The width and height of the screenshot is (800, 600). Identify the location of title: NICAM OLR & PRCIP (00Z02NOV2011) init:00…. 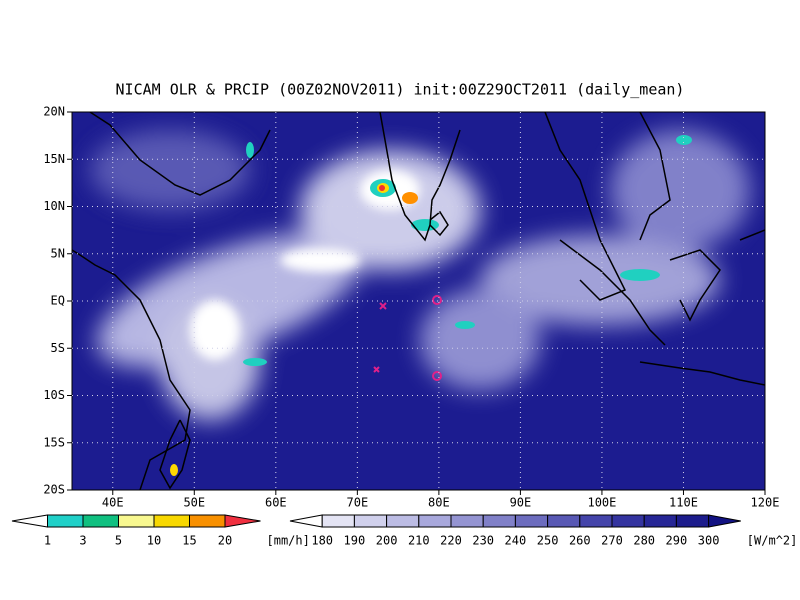
(400, 90).